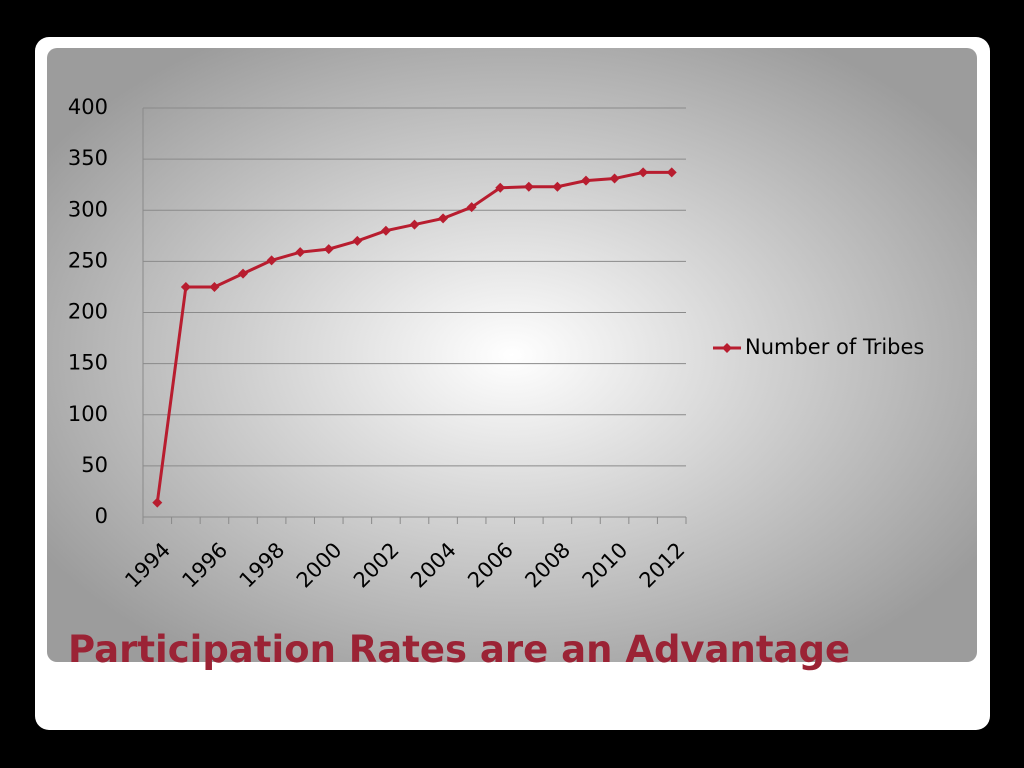 The image size is (1024, 768). What do you see at coordinates (88, 107) in the screenshot?
I see `y-tick-label: 400` at bounding box center [88, 107].